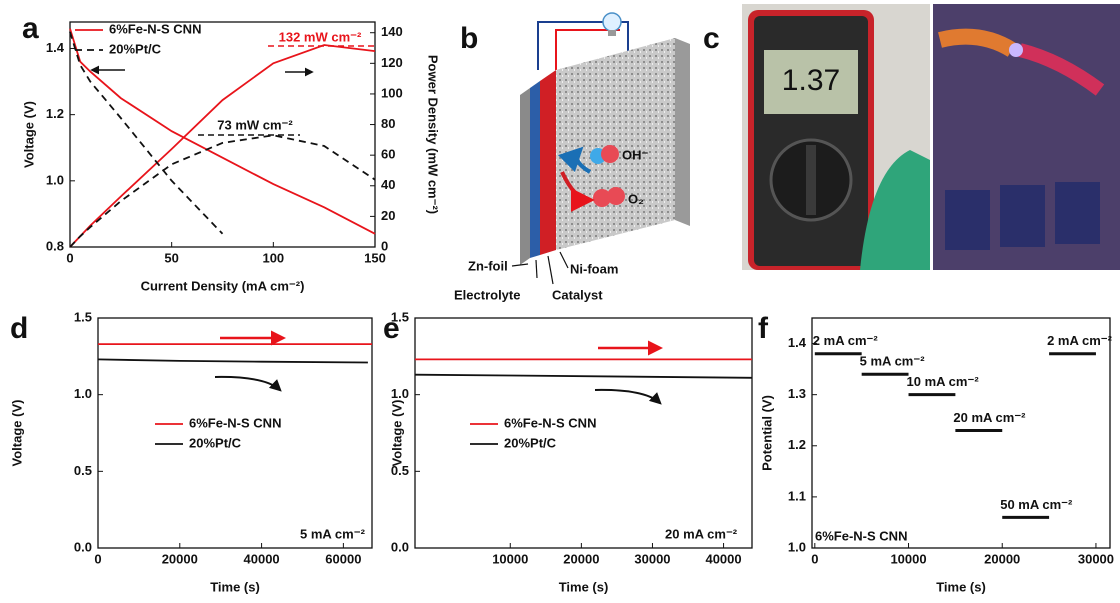  I want to click on y2-tick-label: 100, so click(392, 92).